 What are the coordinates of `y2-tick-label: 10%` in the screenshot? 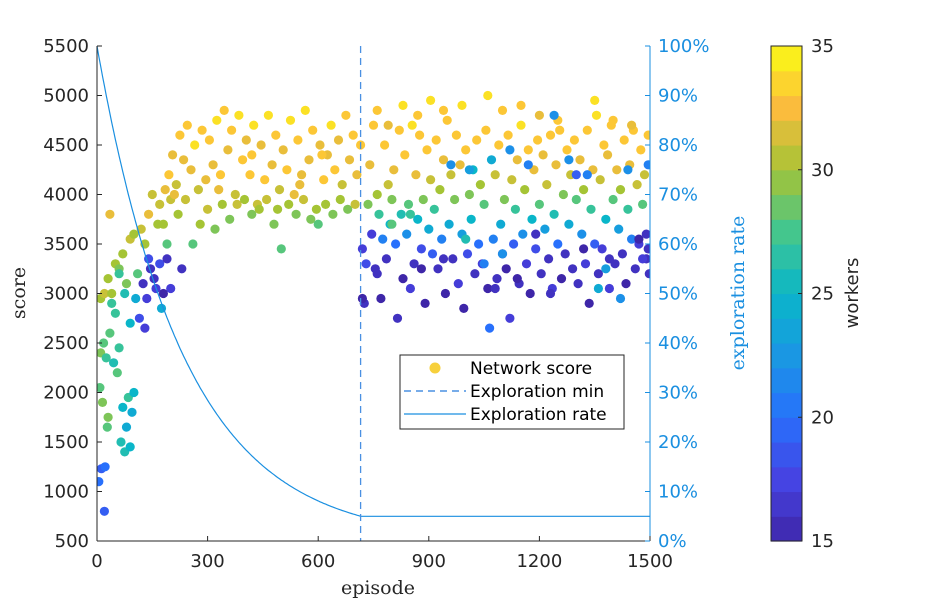 It's located at (678, 492).